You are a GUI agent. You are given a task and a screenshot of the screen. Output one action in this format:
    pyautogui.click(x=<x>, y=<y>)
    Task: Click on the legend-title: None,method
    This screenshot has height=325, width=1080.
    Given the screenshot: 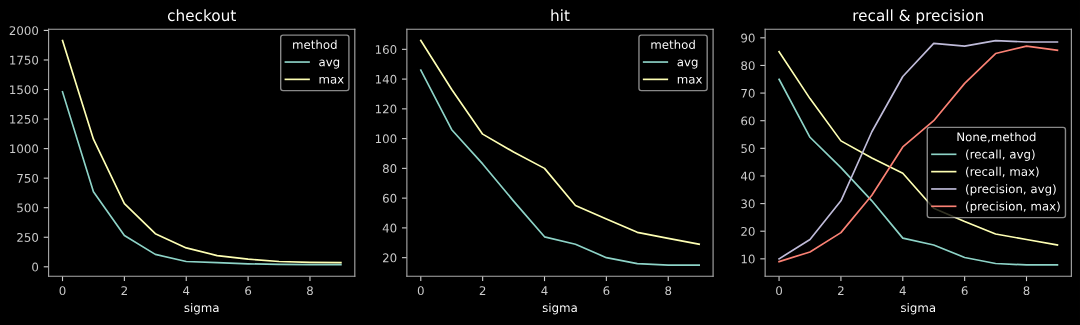 What is the action you would take?
    pyautogui.click(x=996, y=137)
    